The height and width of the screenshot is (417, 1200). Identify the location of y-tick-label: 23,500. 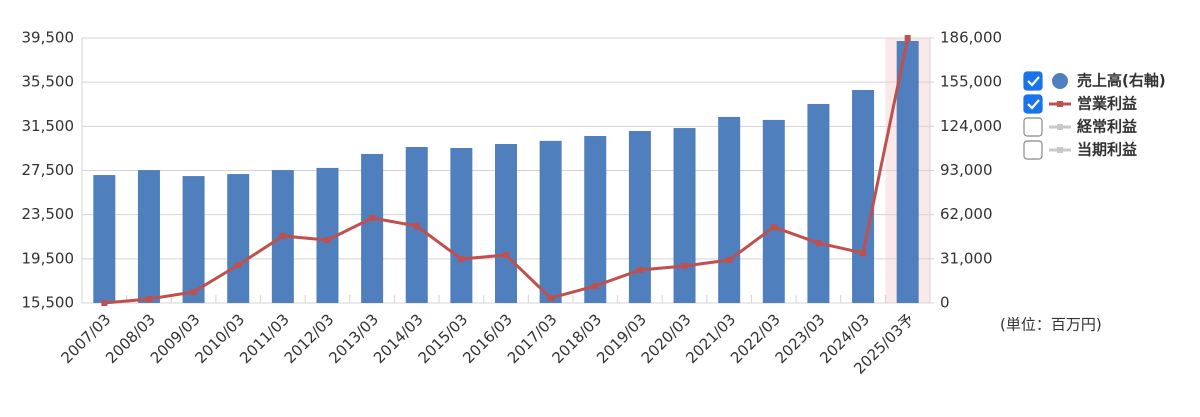
(48, 214).